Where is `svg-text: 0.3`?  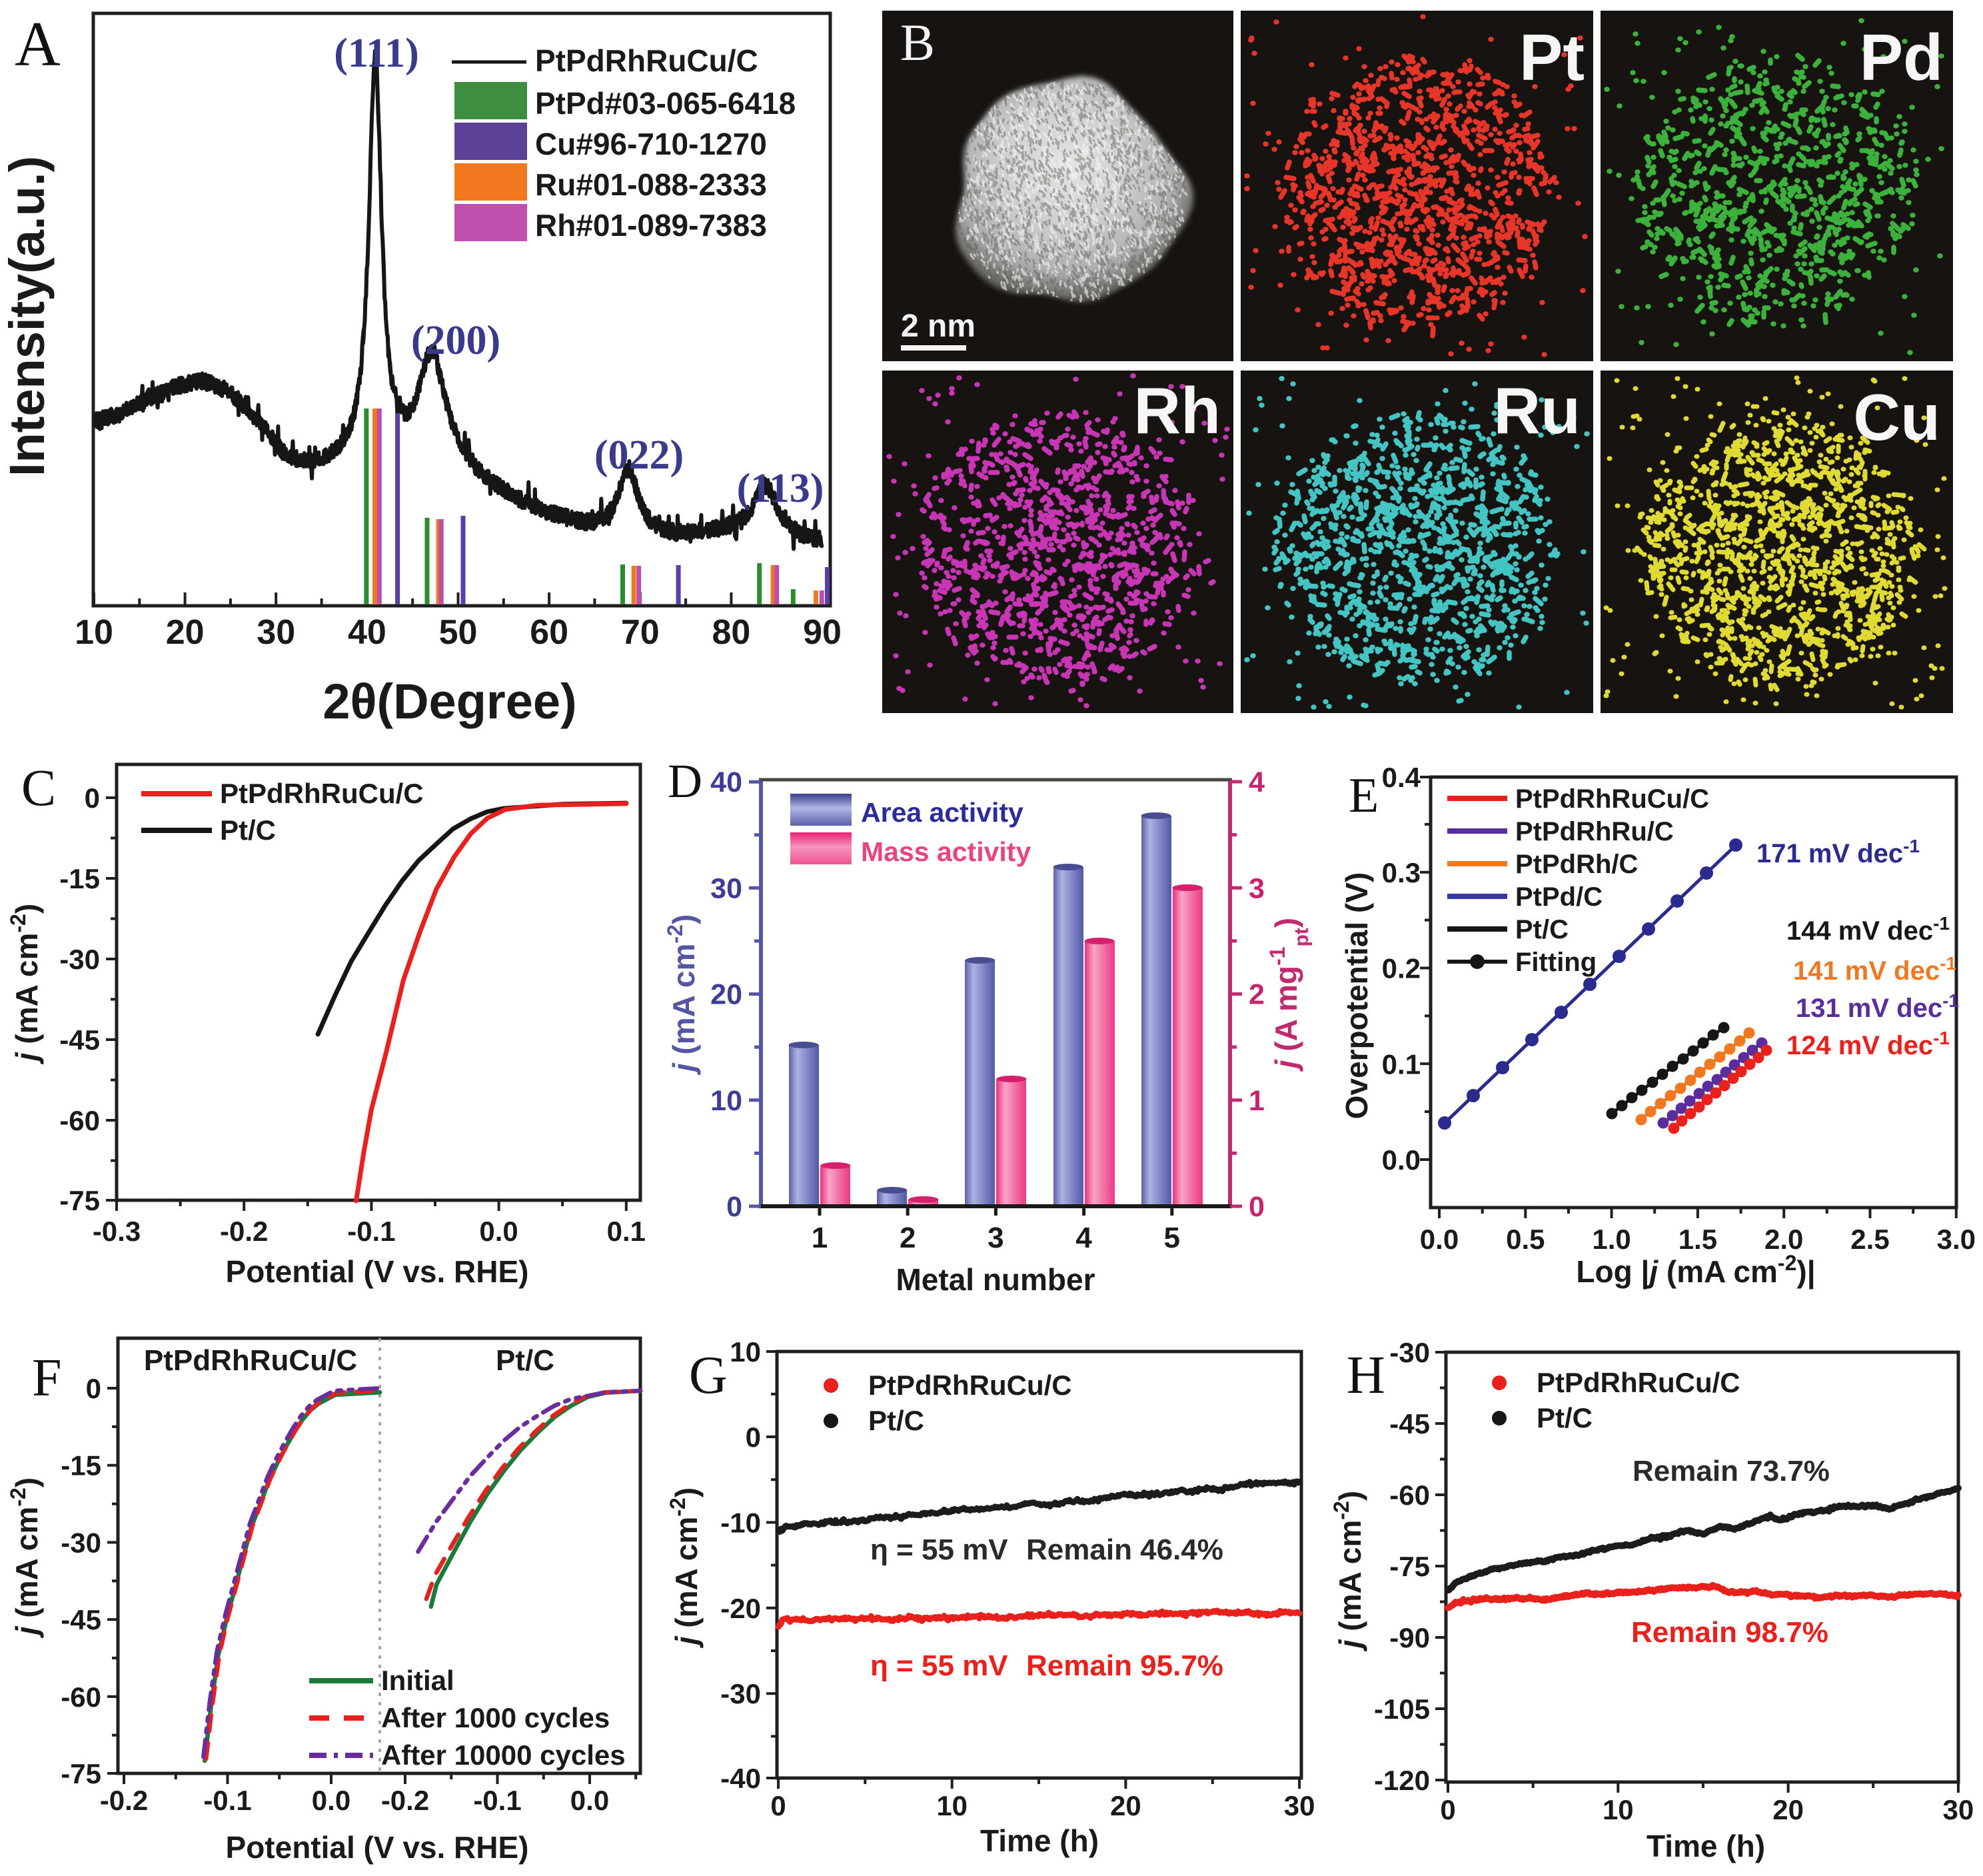
svg-text: 0.3 is located at coordinates (1401, 872).